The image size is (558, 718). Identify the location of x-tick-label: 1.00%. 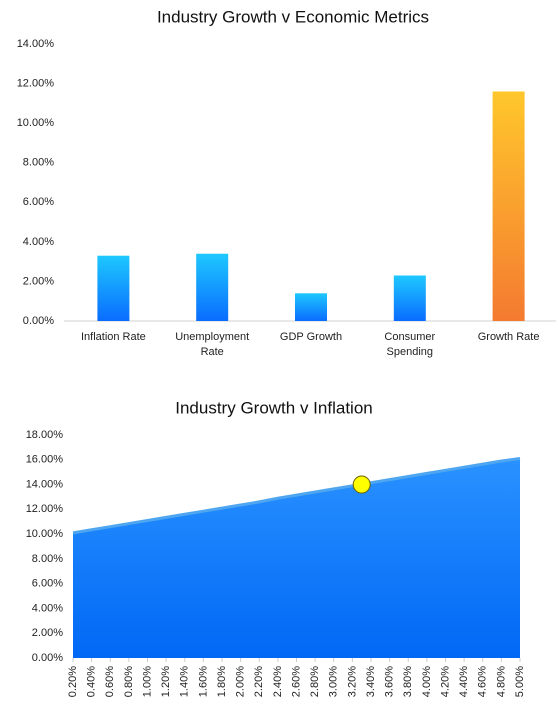
(147, 681).